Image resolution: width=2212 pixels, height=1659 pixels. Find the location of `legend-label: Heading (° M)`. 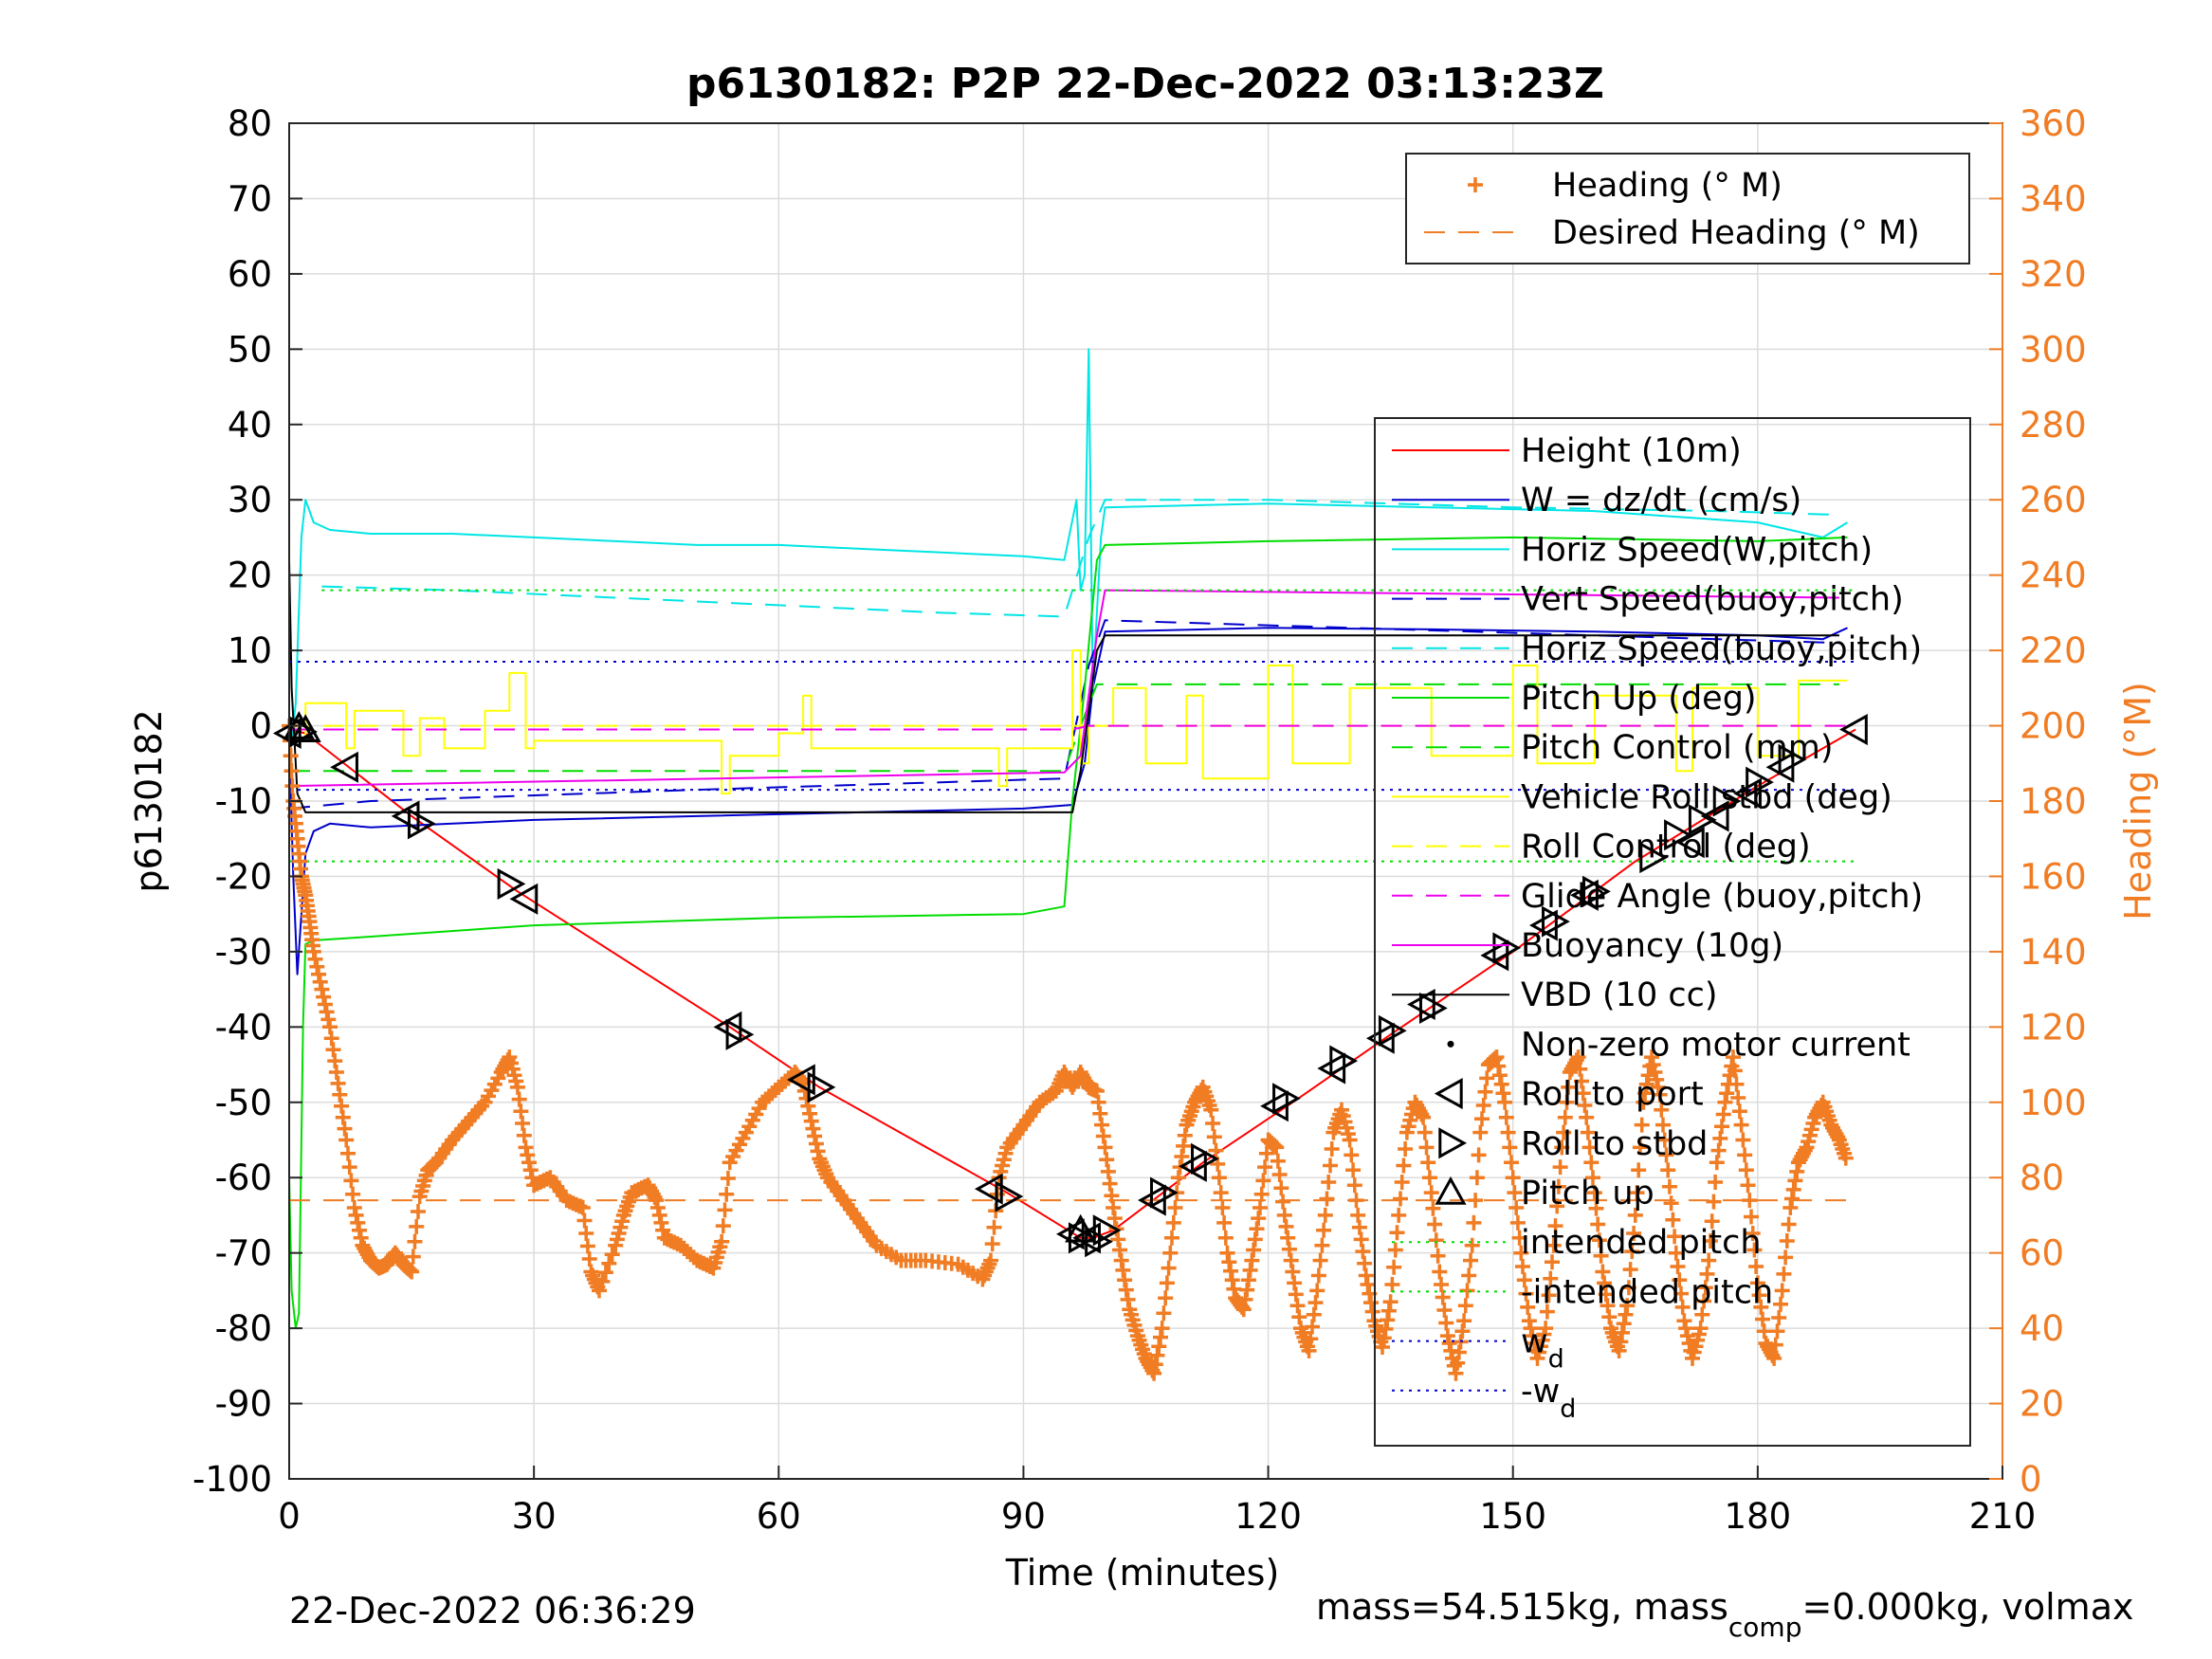

legend-label: Heading (° M) is located at coordinates (1667, 186).